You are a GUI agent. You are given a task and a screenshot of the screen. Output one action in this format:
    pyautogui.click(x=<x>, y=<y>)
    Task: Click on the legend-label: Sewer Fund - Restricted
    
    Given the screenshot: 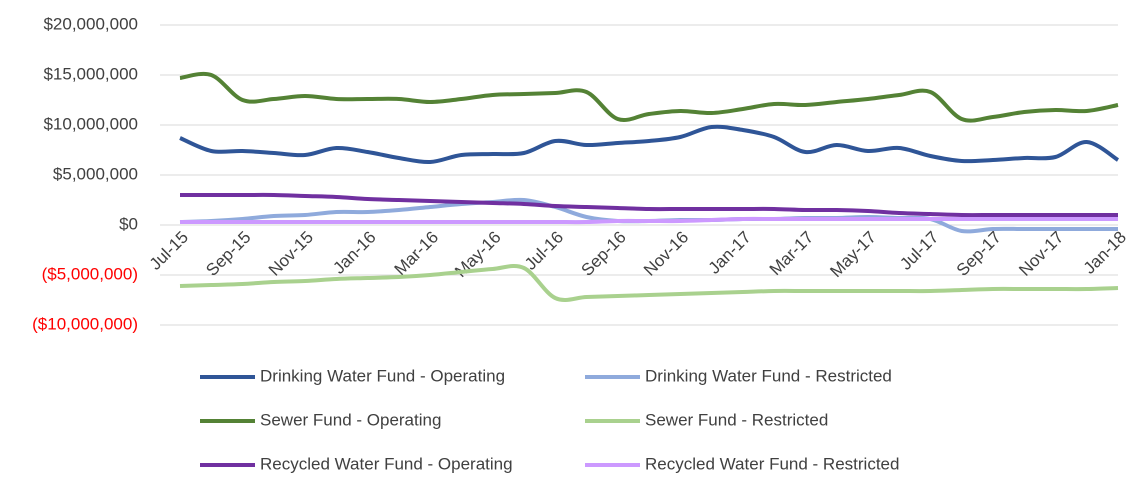 What is the action you would take?
    pyautogui.click(x=736, y=419)
    